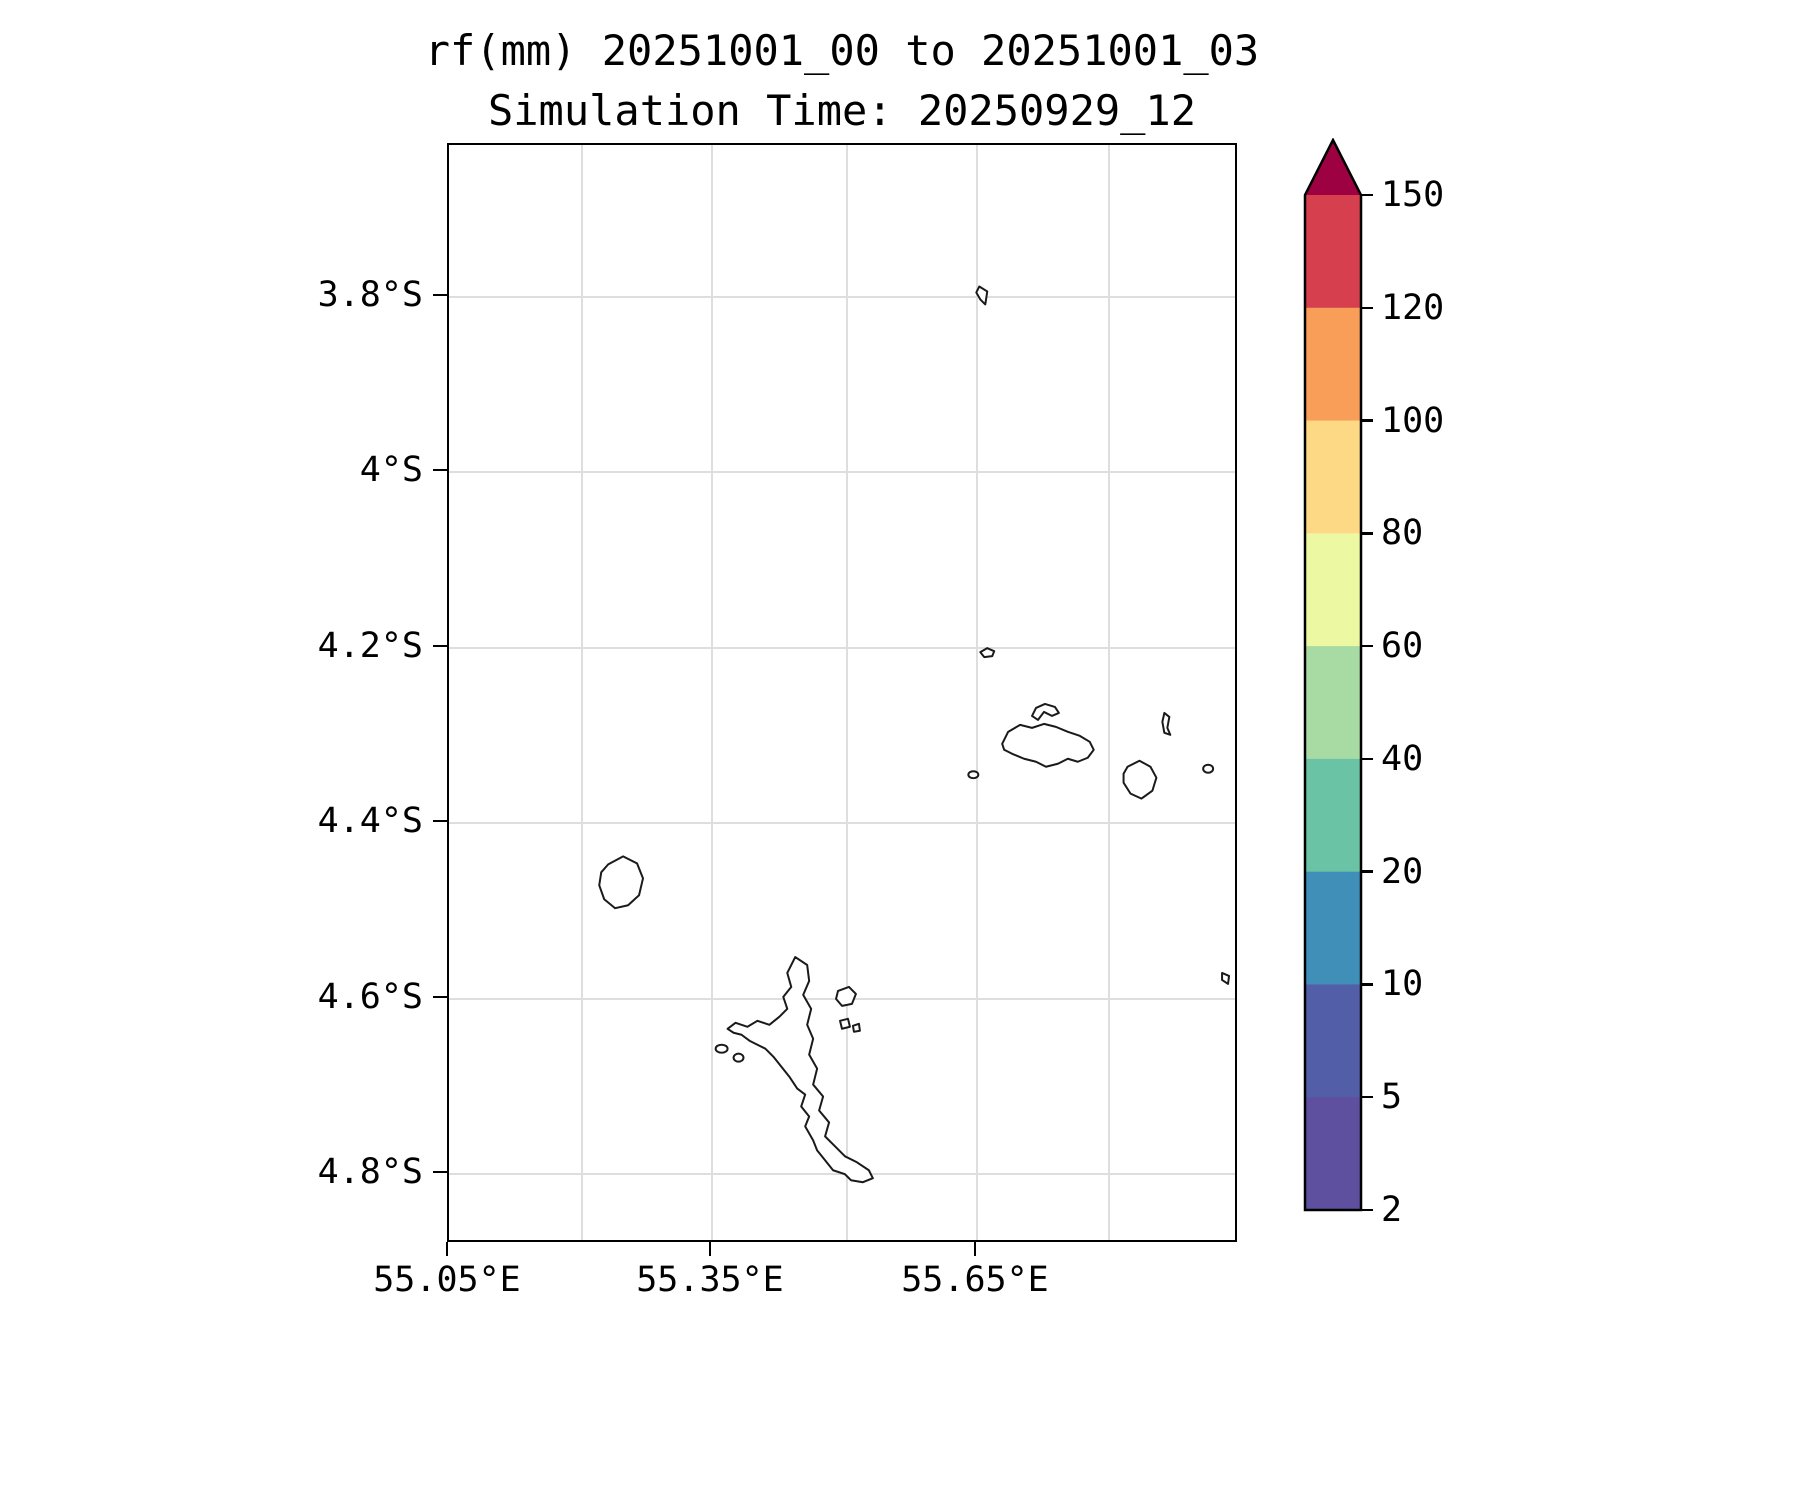 The width and height of the screenshot is (1800, 1500). What do you see at coordinates (370, 821) in the screenshot?
I see `y-tick-label: 4.4°S` at bounding box center [370, 821].